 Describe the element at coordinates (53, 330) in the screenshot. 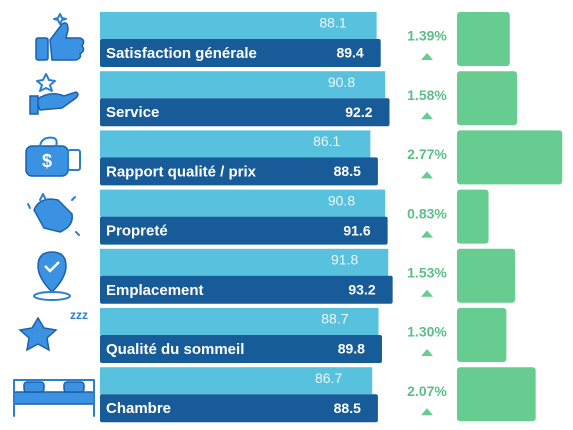

I see `sleep-icon: zzz` at that location.